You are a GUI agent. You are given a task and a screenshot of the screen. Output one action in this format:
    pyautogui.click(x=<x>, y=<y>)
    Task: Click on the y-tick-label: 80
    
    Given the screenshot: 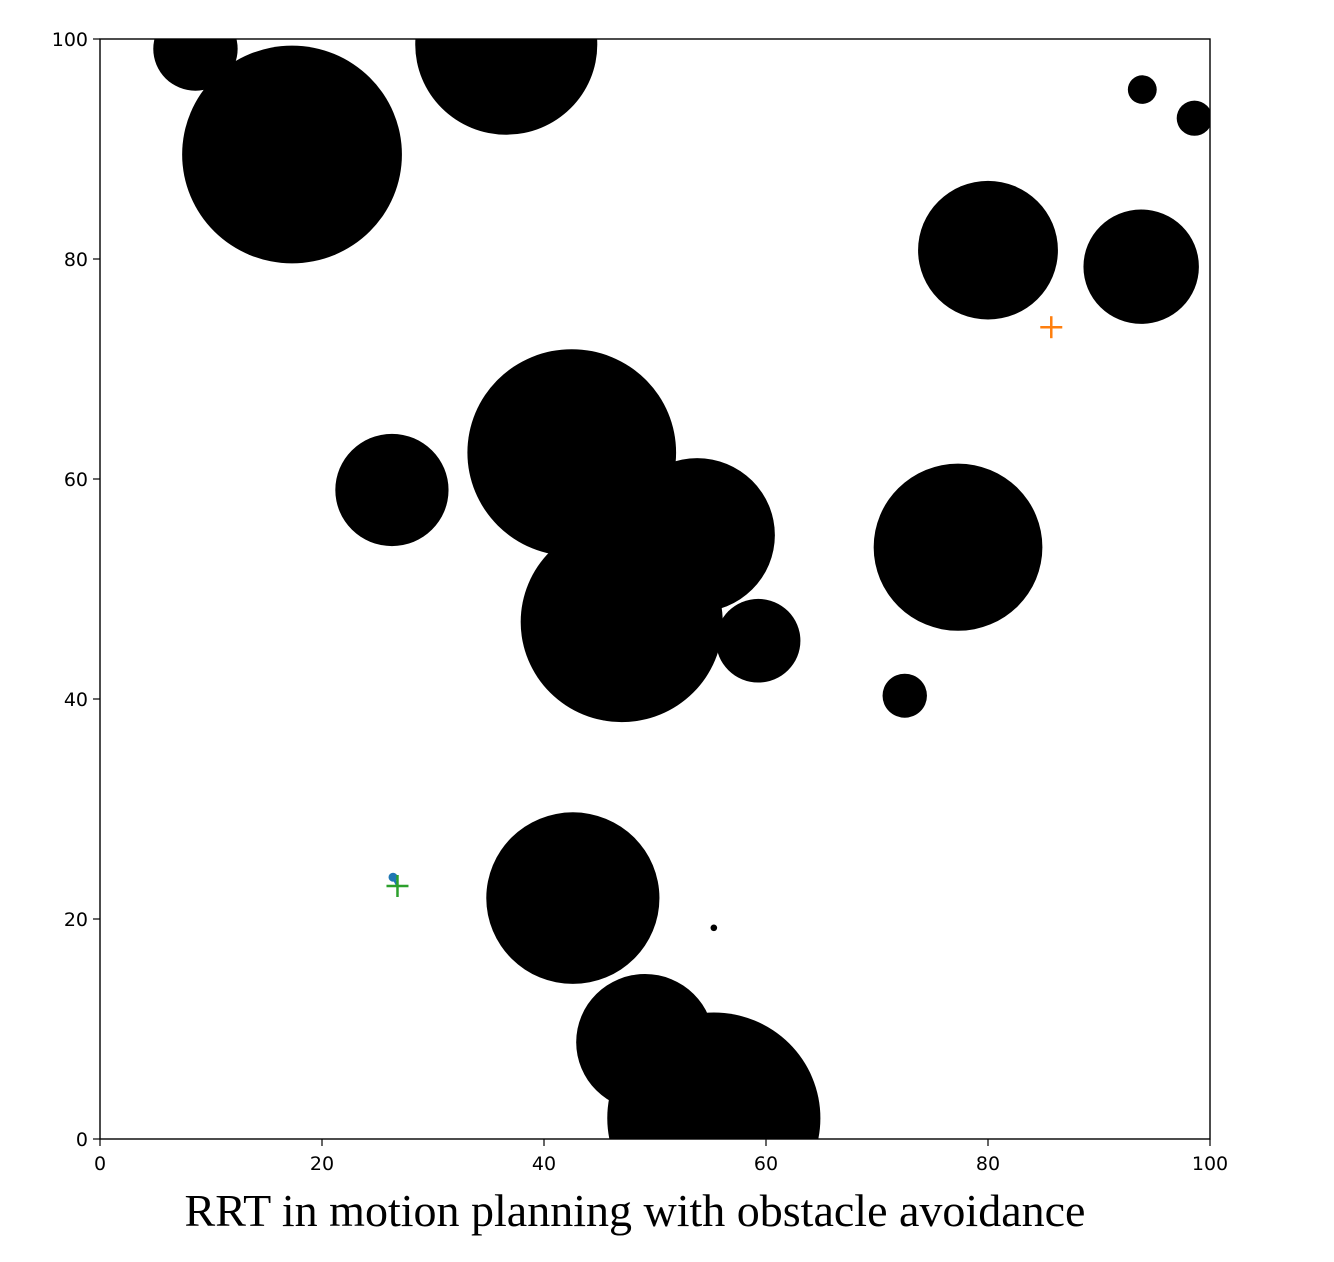 What is the action you would take?
    pyautogui.click(x=76, y=260)
    